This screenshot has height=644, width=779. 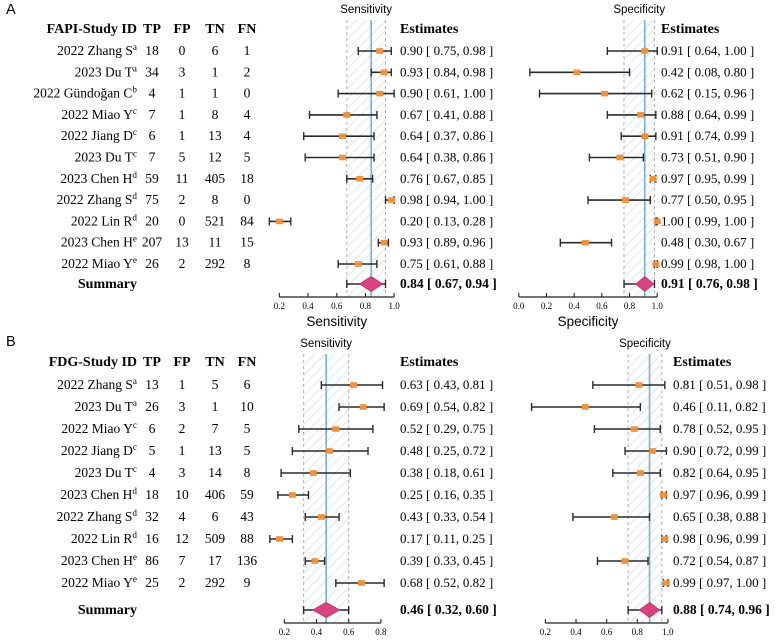 What do you see at coordinates (336, 321) in the screenshot?
I see `axis-label: Sensitivity` at bounding box center [336, 321].